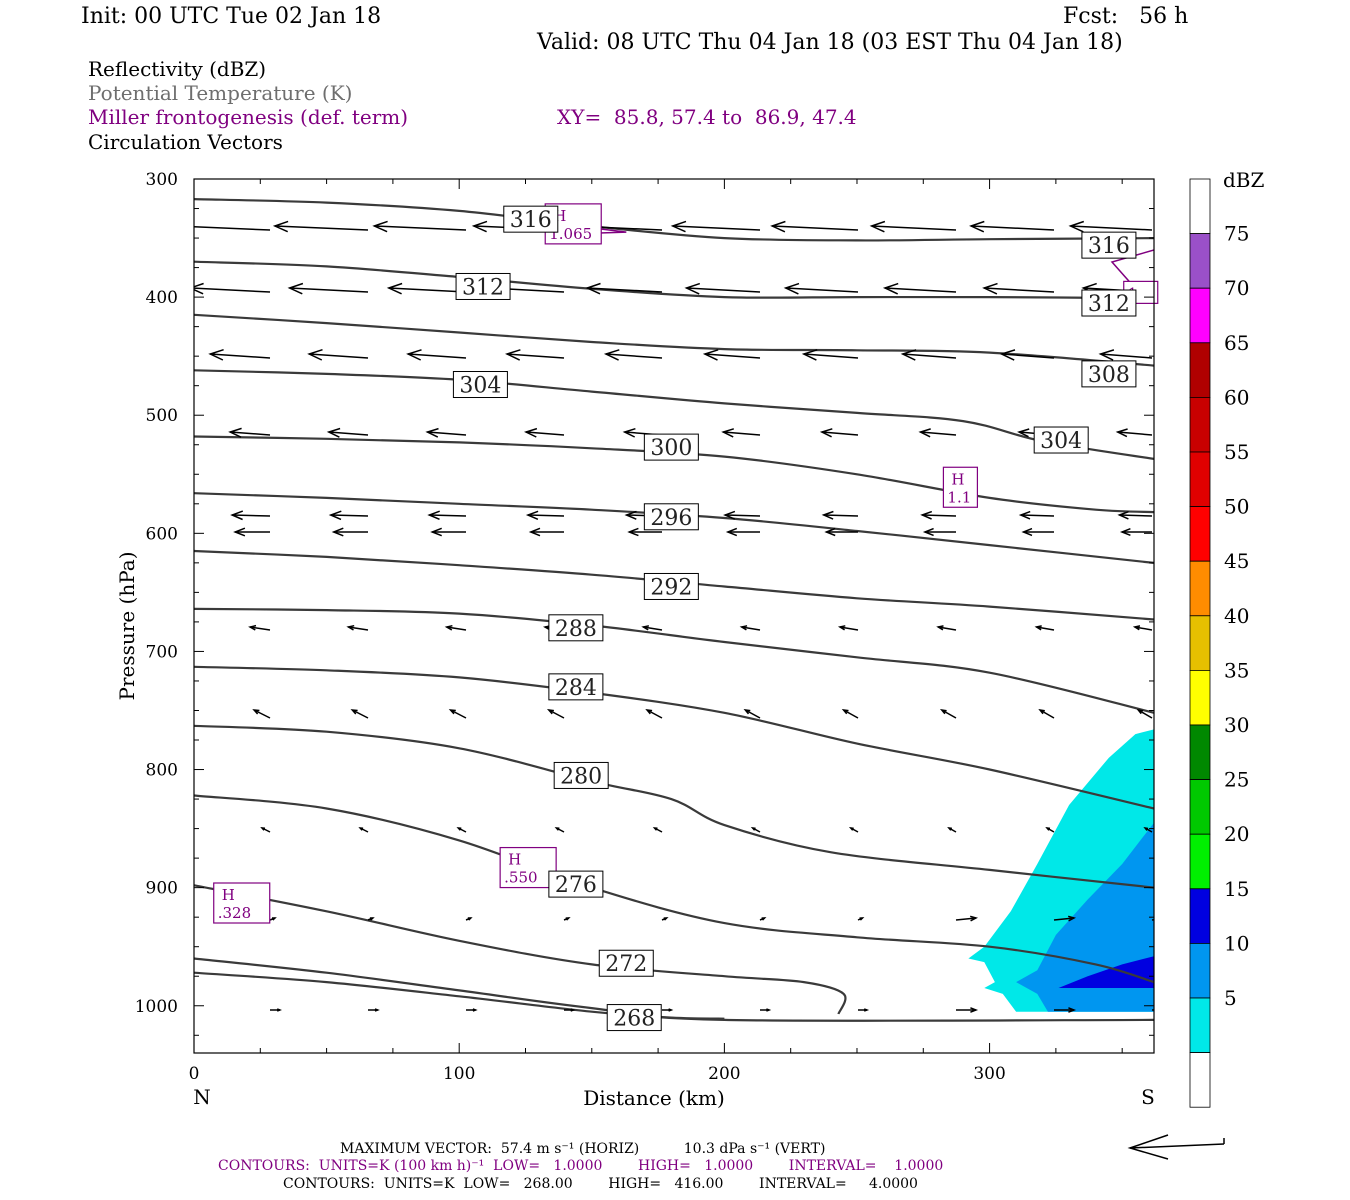 Image resolution: width=1350 pixels, height=1200 pixels. Describe the element at coordinates (520, 878) in the screenshot. I see `frontogenesis-max-value: .550` at that location.